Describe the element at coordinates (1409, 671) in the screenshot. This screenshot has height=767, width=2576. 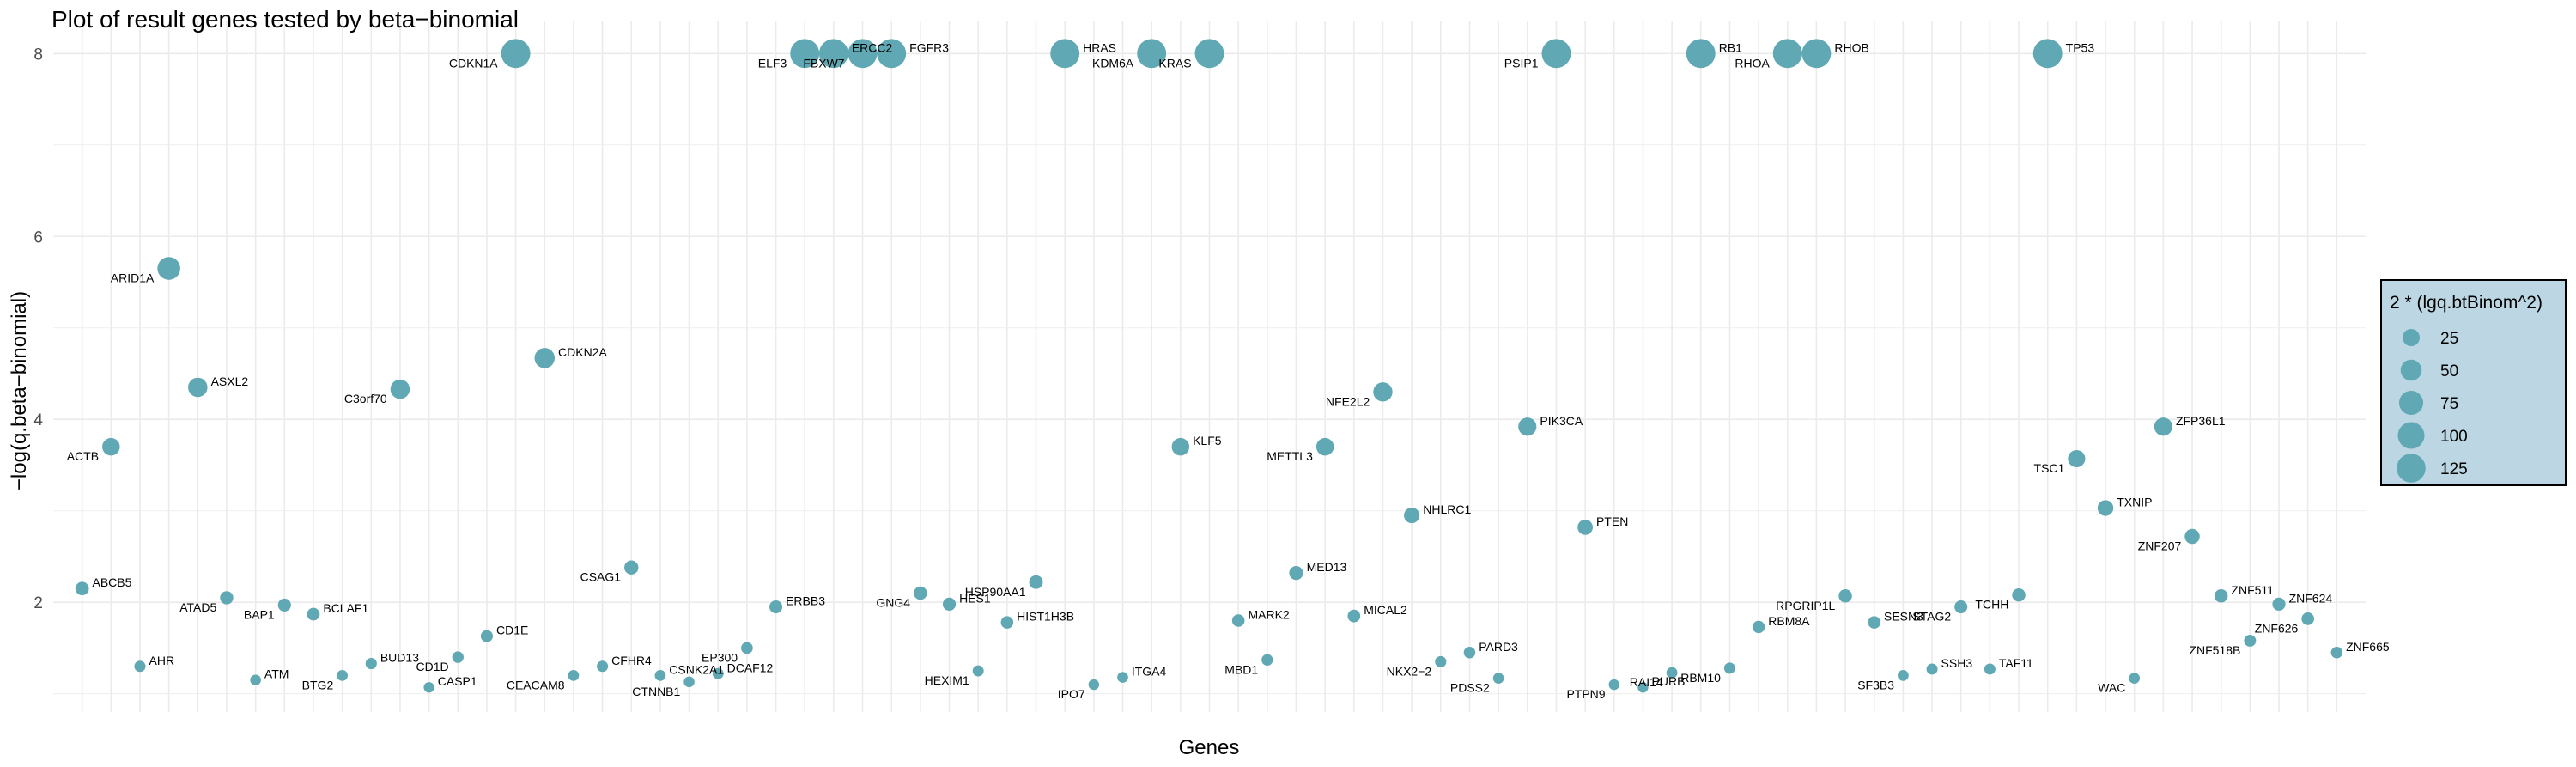
I see `point-label: NKX2−2` at that location.